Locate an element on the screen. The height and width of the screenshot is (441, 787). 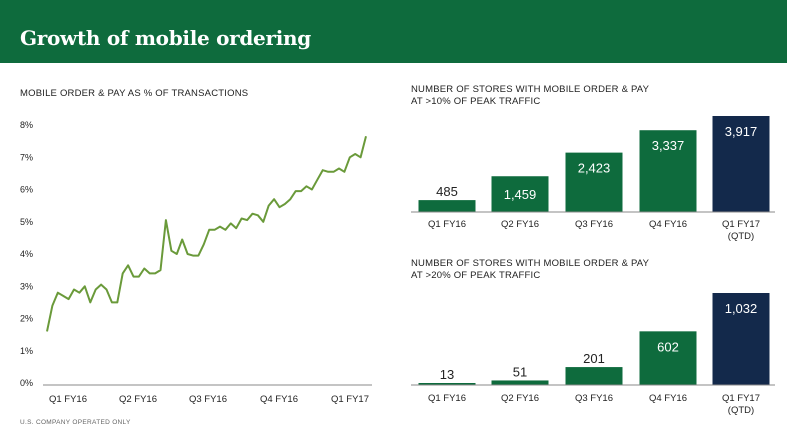
bar-chart-1-title-line1: NUMBER OF STORES WITH MOBILE ORDER & PAY is located at coordinates (530, 89).